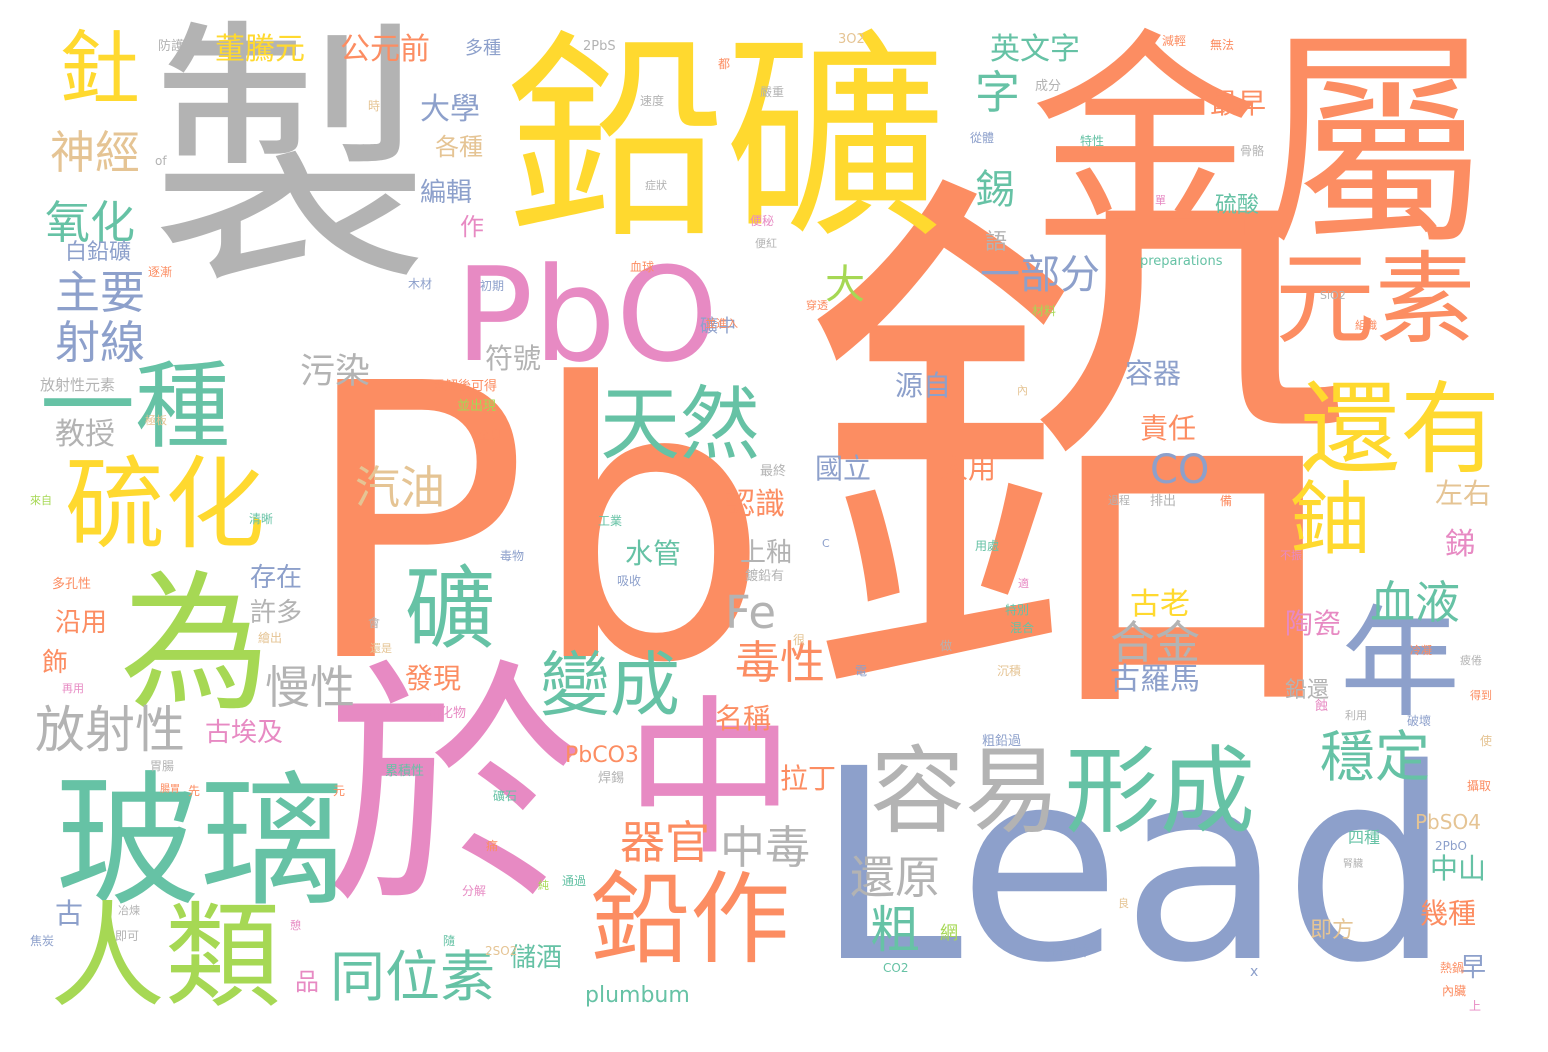 The height and width of the screenshot is (1052, 1548). Describe the element at coordinates (826, 543) in the screenshot. I see `word: C` at that location.